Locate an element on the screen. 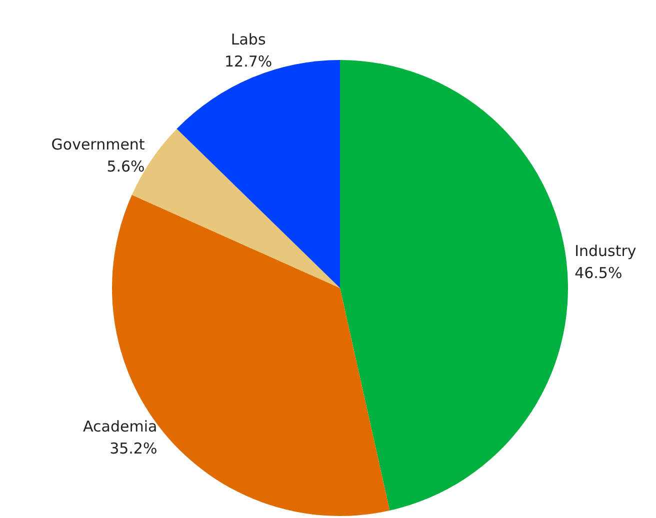  slice-label: Labs is located at coordinates (248, 39).